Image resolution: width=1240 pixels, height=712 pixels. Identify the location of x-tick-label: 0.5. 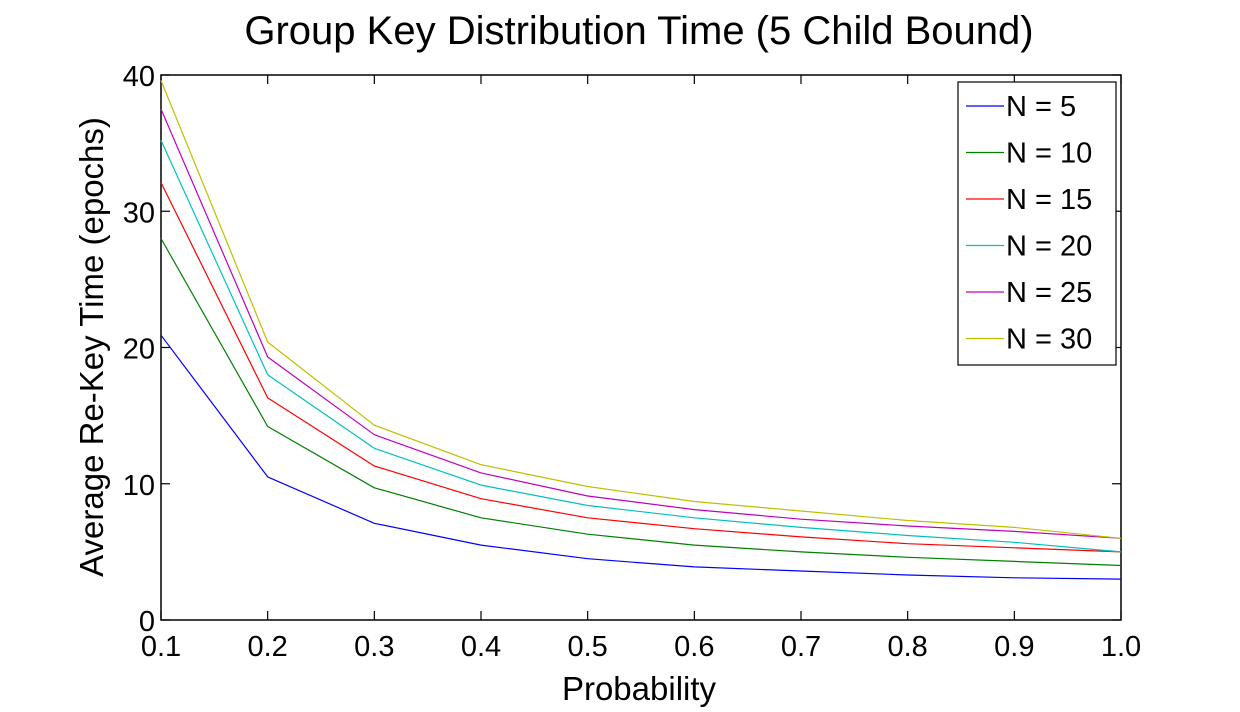
(588, 647).